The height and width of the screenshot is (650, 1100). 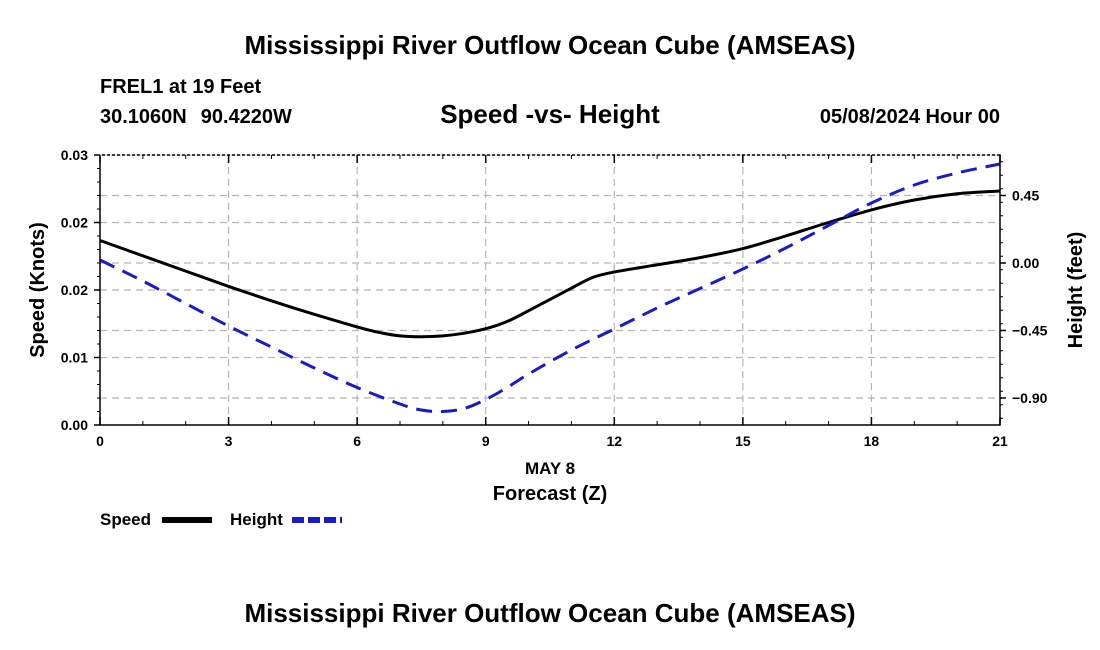 I want to click on y-right-tick-label: 0.45, so click(x=1025, y=196).